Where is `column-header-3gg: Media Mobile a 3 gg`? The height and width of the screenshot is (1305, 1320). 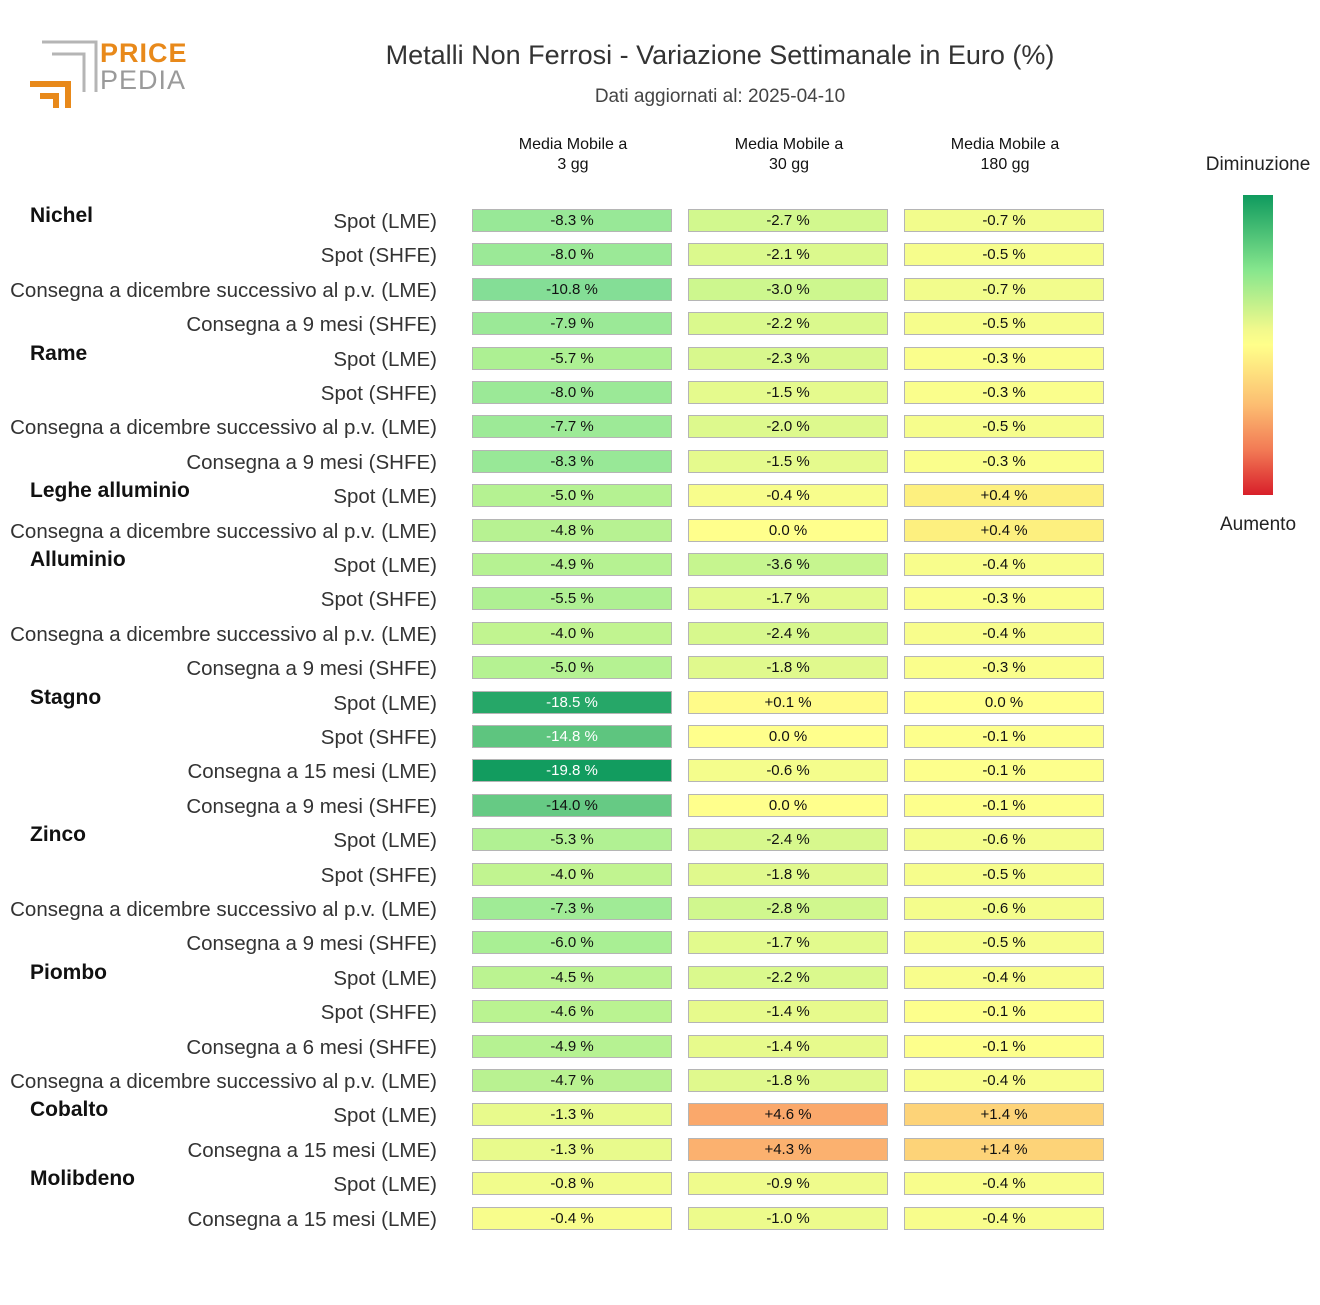
column-header-3gg: Media Mobile a 3 gg is located at coordinates (573, 154).